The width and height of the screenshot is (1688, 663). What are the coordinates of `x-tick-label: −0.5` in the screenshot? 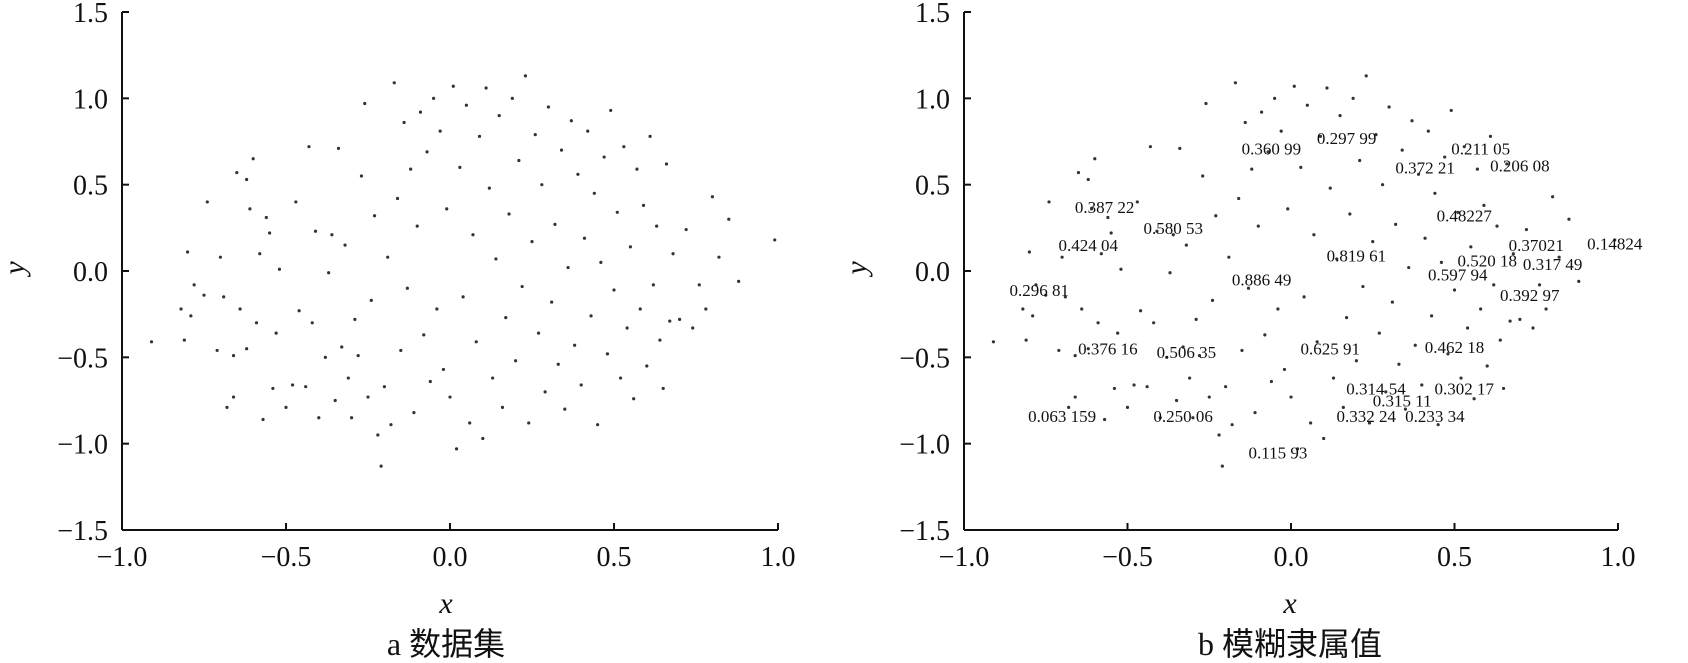 It's located at (1127, 557).